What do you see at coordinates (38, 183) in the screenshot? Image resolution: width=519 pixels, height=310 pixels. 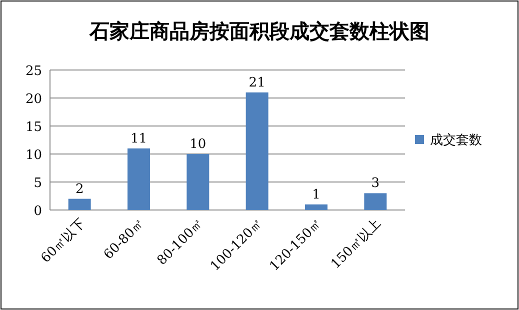 I see `y-tick-label: 5` at bounding box center [38, 183].